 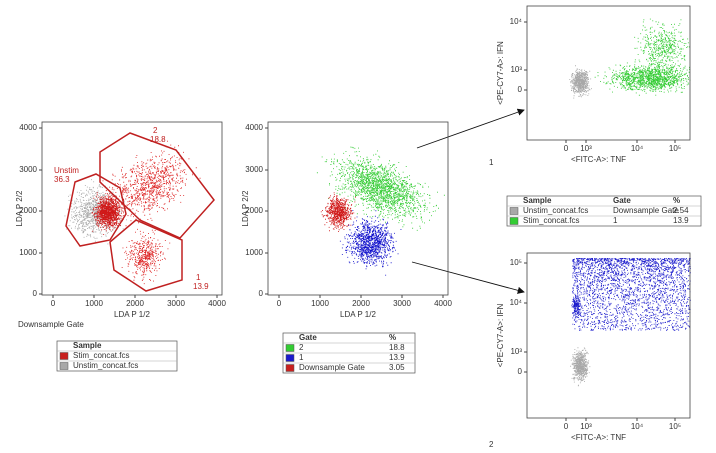 What do you see at coordinates (301, 347) in the screenshot?
I see `table-cell: 2` at bounding box center [301, 347].